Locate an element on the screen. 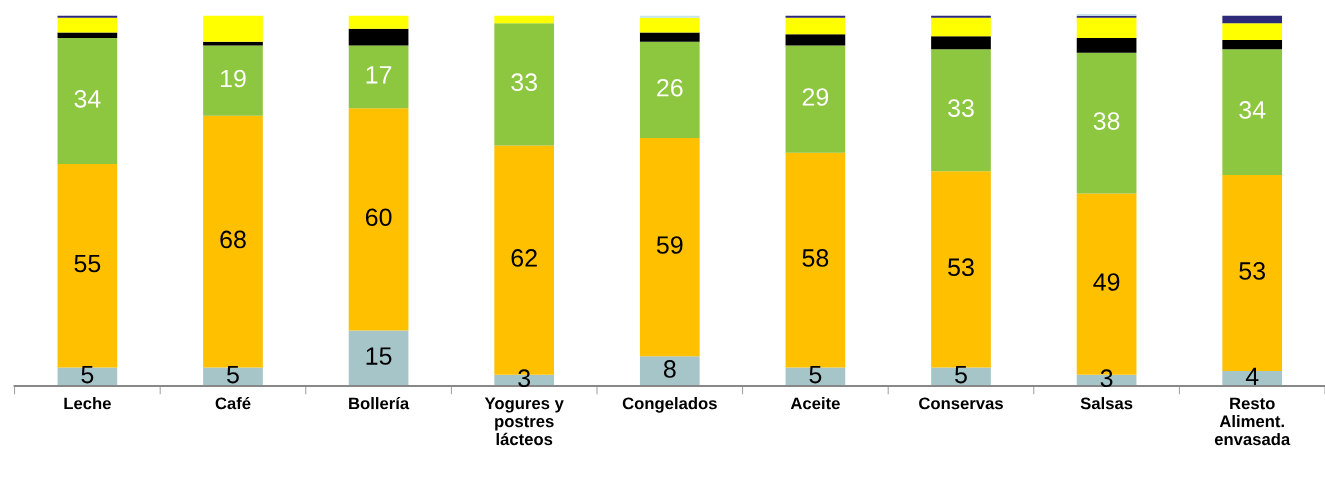 This screenshot has height=483, width=1325. data-label: 59 is located at coordinates (669, 245).